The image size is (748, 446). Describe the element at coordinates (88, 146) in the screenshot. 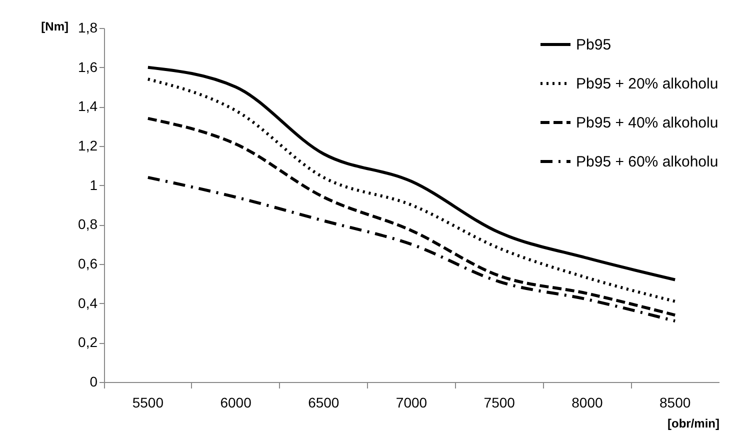

I see `y-tick-label: 1,2` at that location.